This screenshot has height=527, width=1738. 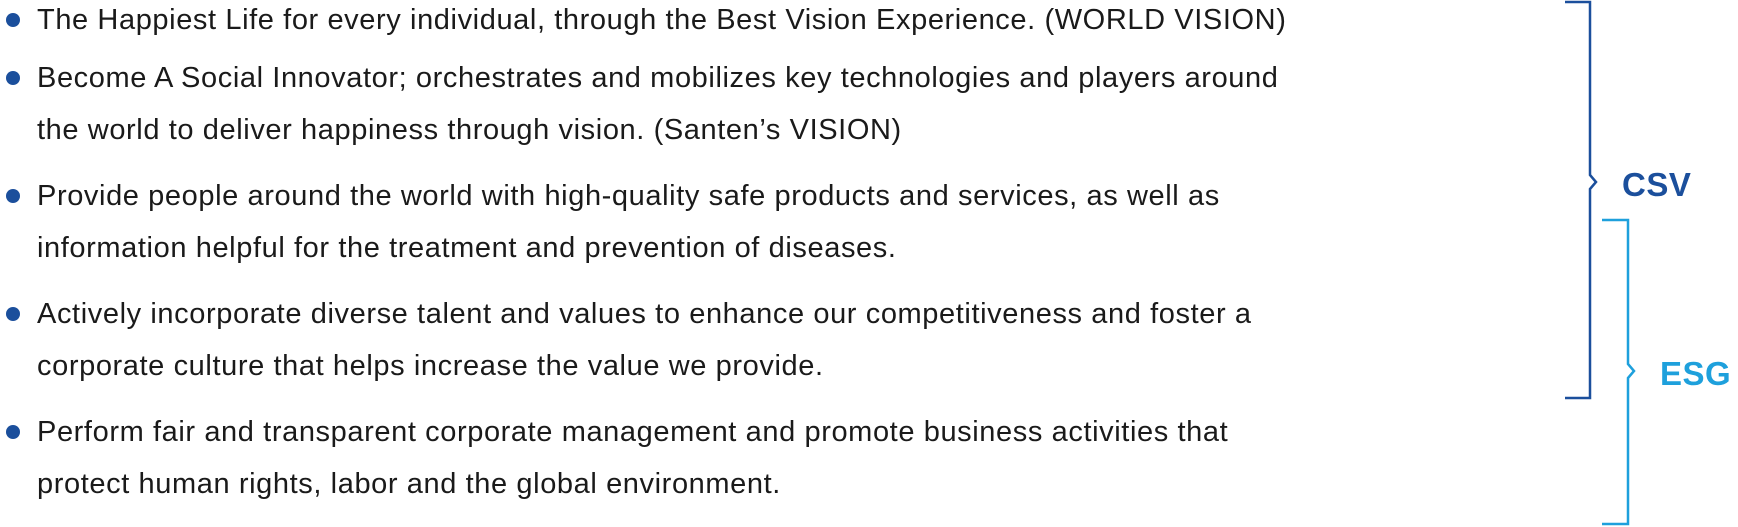 I want to click on csv-label: CSV, so click(x=1657, y=184).